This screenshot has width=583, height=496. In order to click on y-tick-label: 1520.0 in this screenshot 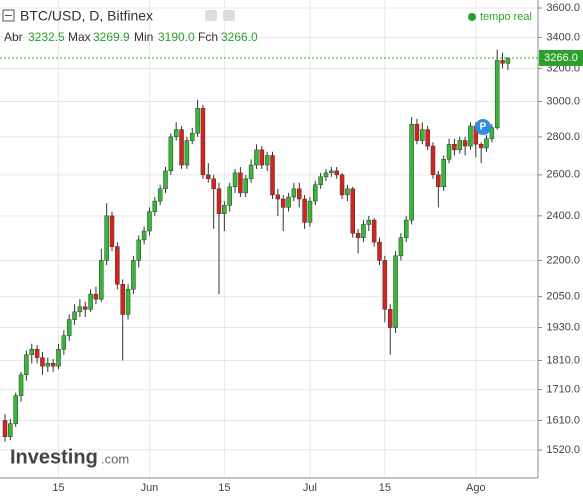, I will do `click(563, 450)`.